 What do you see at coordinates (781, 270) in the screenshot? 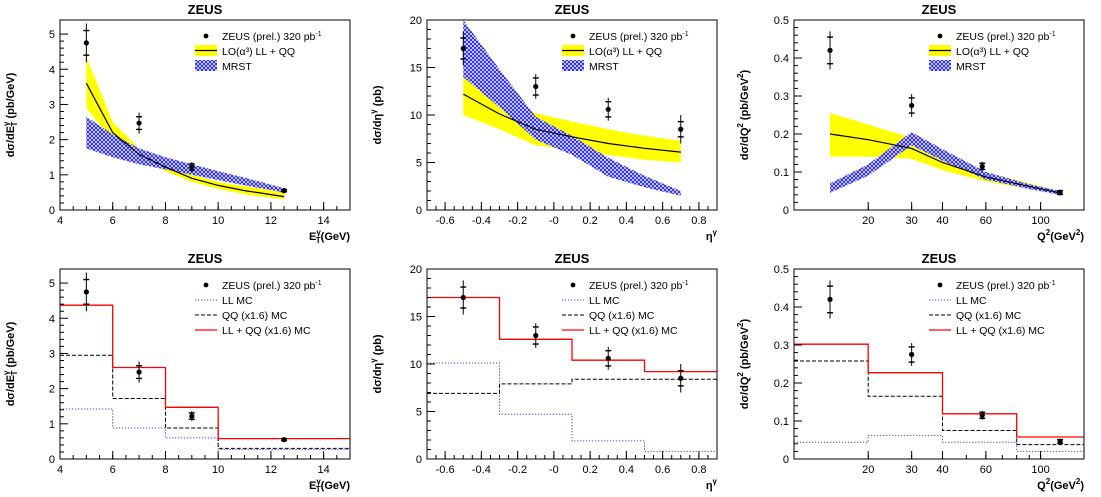
I see `y-tick-label: 0.5` at bounding box center [781, 270].